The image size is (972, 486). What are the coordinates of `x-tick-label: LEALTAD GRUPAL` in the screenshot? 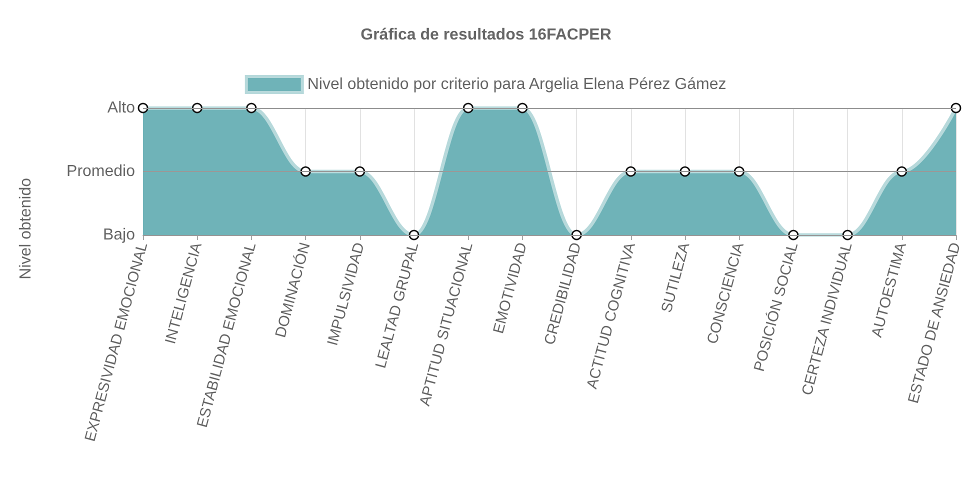 It's located at (397, 305).